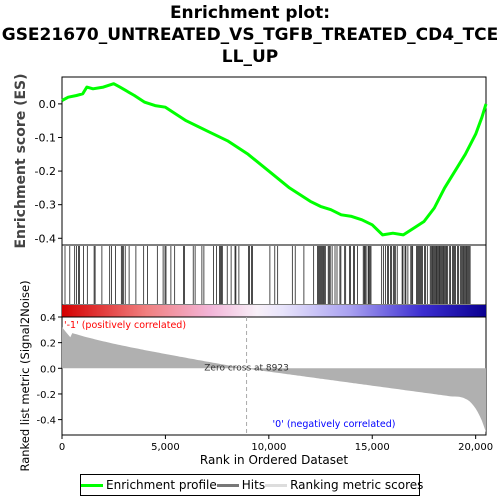 The image size is (500, 500). Describe the element at coordinates (25, 375) in the screenshot. I see `metric-axis-label: Ranked list metric (Signal2Noise)` at that location.